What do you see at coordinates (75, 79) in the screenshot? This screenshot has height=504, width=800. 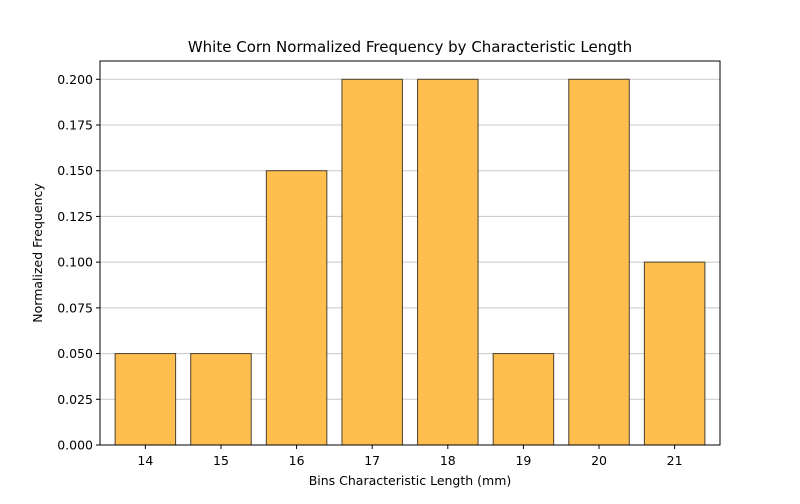 I see `y-tick-label: 0.200` at bounding box center [75, 79].